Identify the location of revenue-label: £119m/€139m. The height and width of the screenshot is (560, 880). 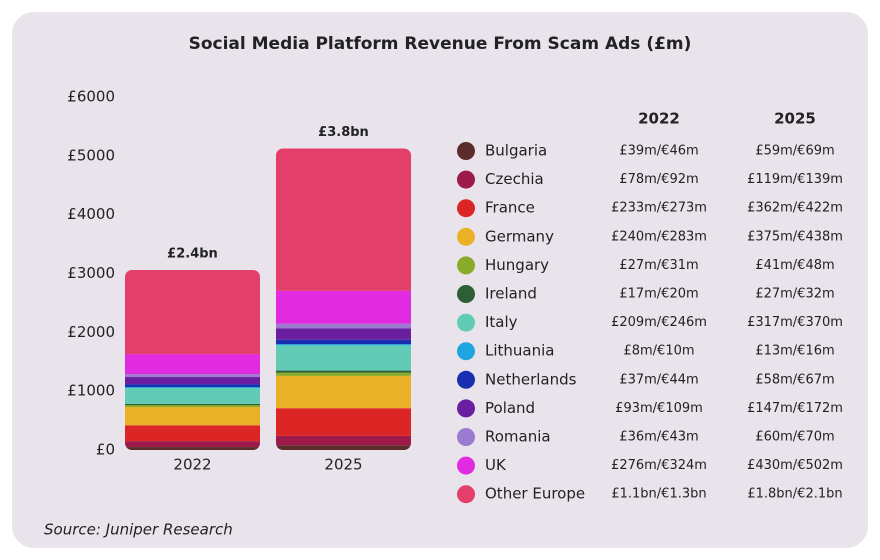
(795, 179).